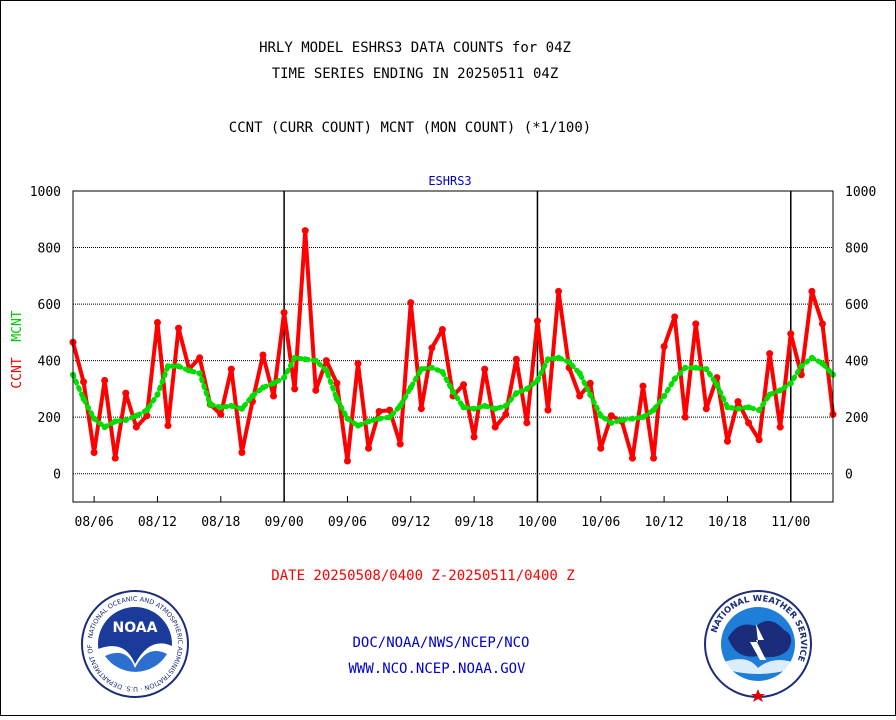 This screenshot has width=896, height=720. What do you see at coordinates (856, 418) in the screenshot?
I see `y-tick-label-right: 200` at bounding box center [856, 418].